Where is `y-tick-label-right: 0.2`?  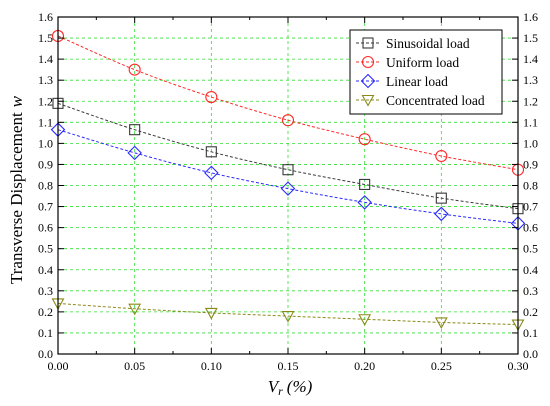 y-tick-label-right: 0.2 is located at coordinates (530, 312).